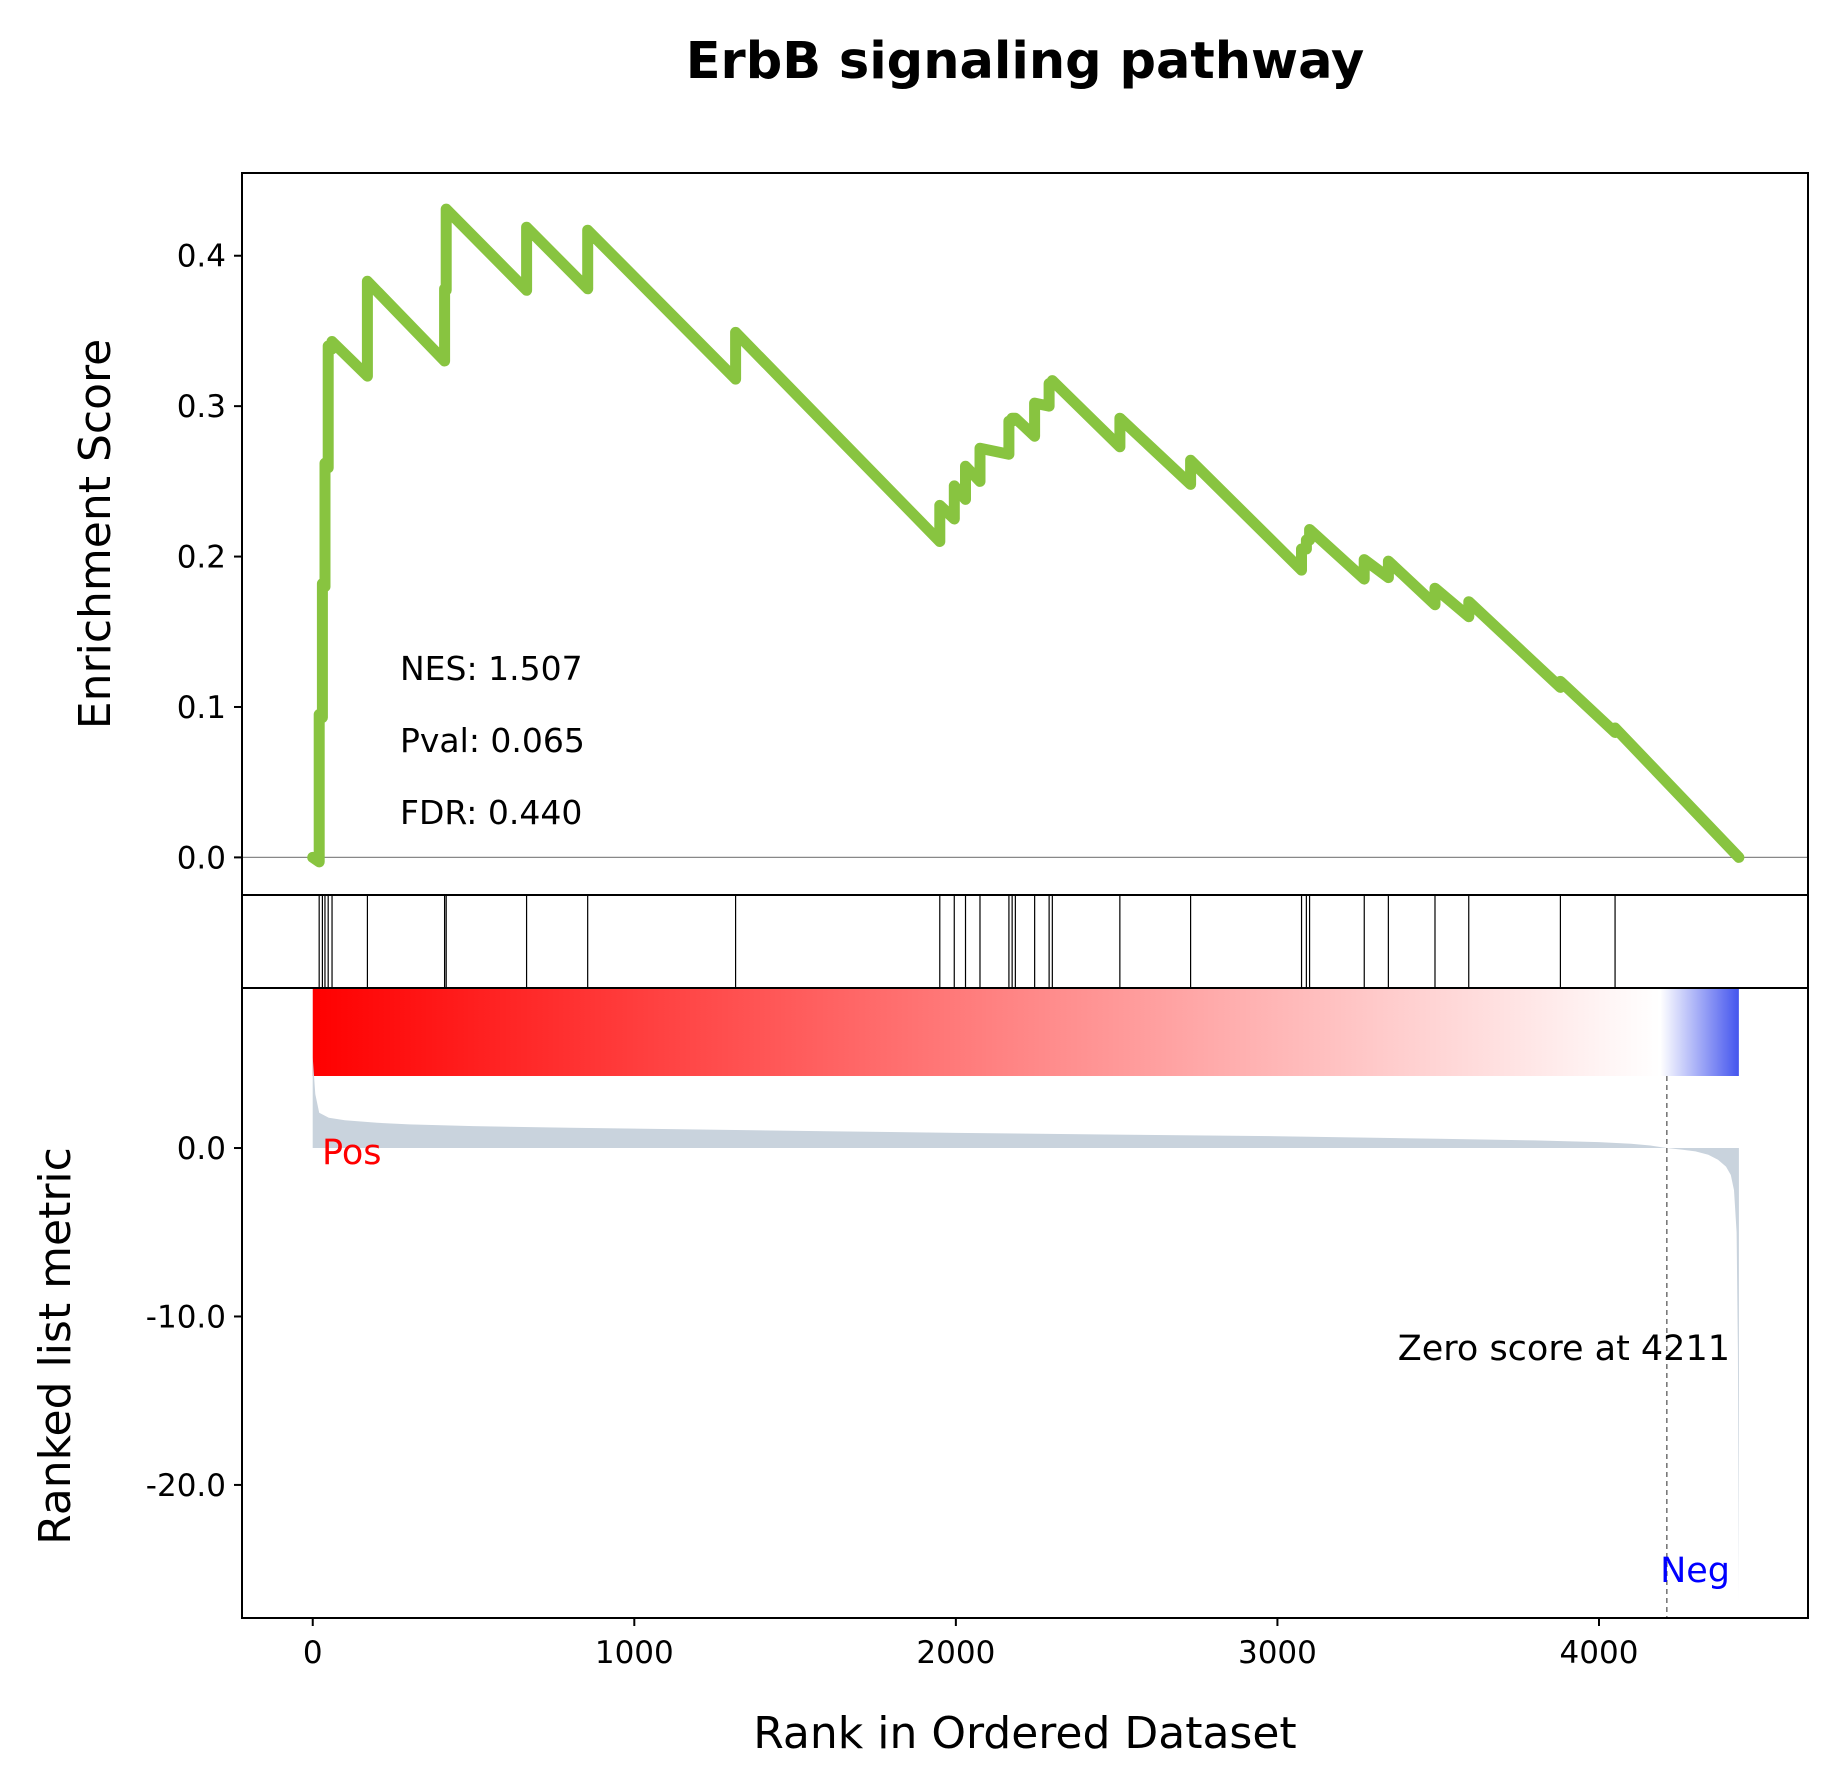 This screenshot has height=1786, width=1834. I want to click on es-y-tick-label: 0.2, so click(201, 558).